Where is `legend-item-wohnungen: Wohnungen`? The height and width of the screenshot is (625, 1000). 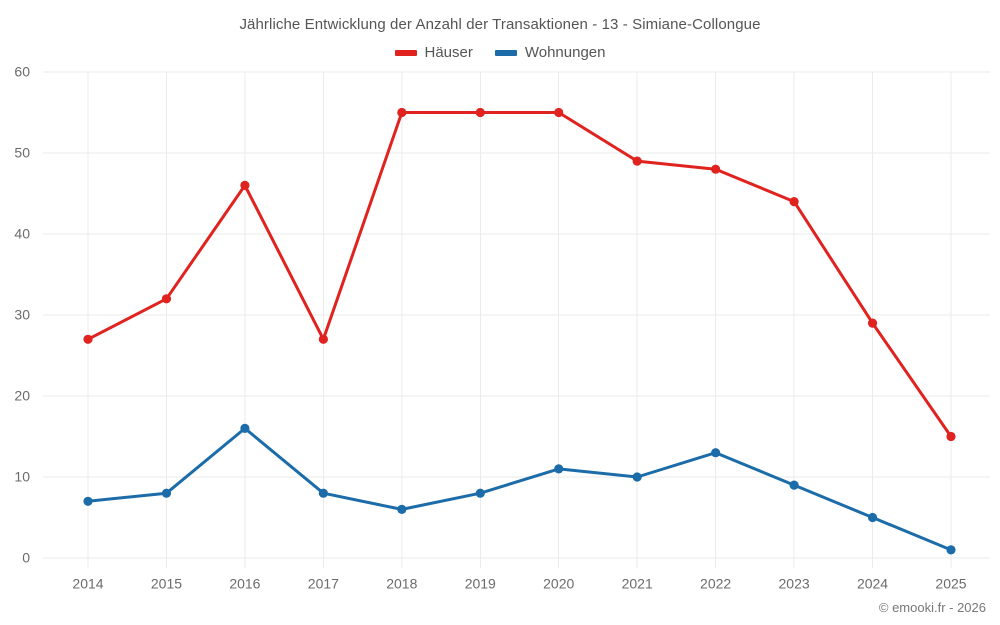 legend-item-wohnungen: Wohnungen is located at coordinates (550, 52).